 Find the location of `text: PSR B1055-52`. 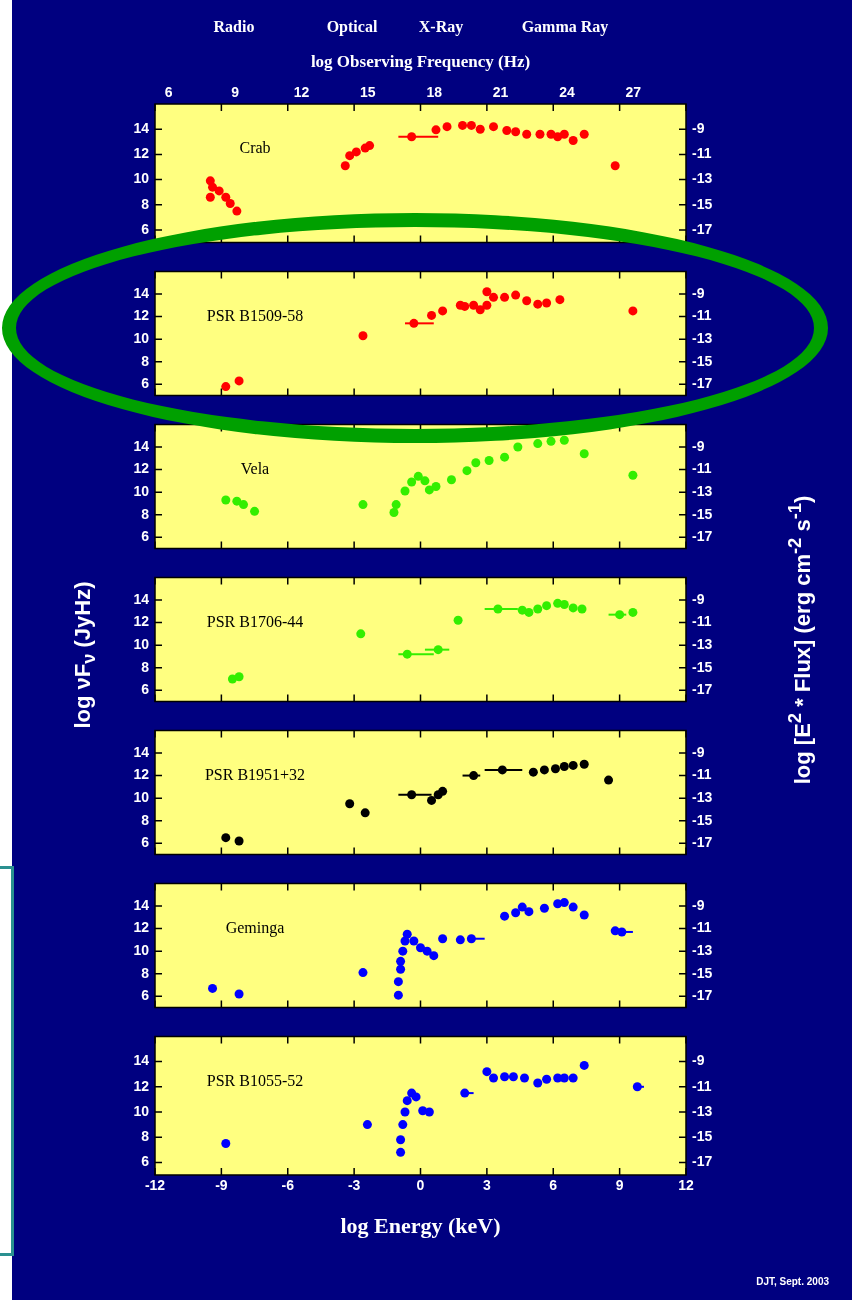

text: PSR B1055-52 is located at coordinates (255, 1080).